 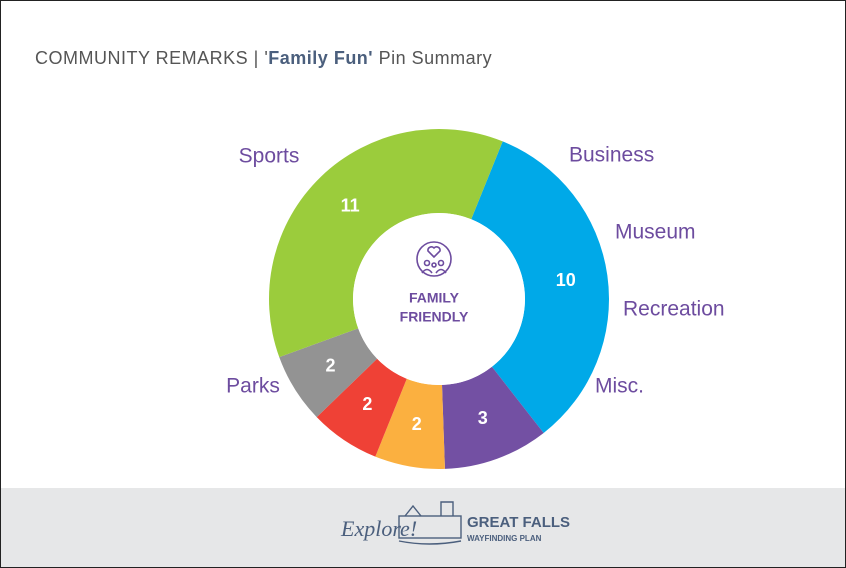 I want to click on donut-hole, so click(x=439, y=299).